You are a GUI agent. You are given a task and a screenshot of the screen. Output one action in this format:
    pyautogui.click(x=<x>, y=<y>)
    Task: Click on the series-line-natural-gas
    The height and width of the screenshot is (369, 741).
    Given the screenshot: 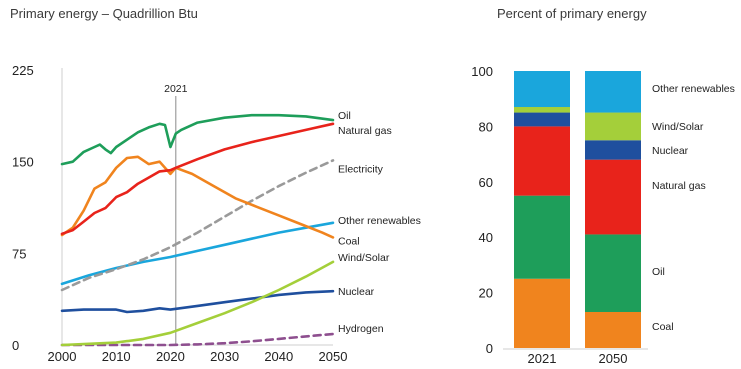 What is the action you would take?
    pyautogui.click(x=197, y=179)
    